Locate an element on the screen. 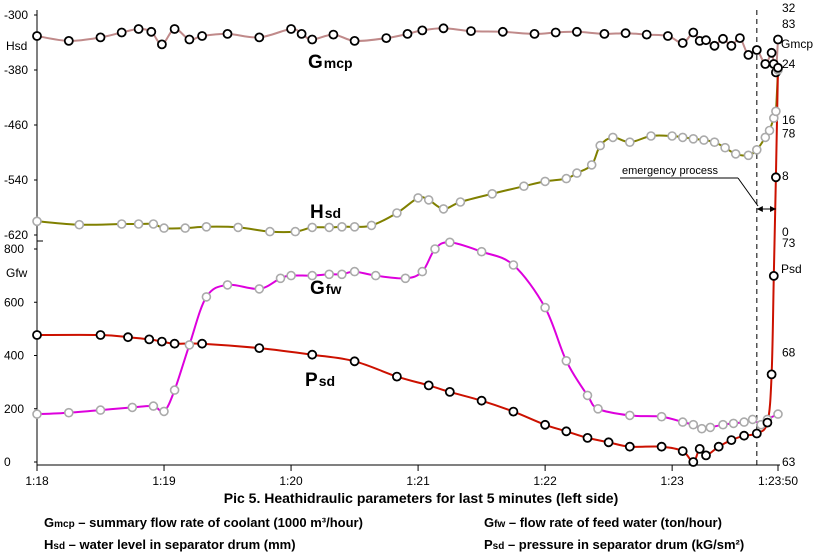 The height and width of the screenshot is (560, 840). x-tick-label: 1:23 is located at coordinates (672, 481).